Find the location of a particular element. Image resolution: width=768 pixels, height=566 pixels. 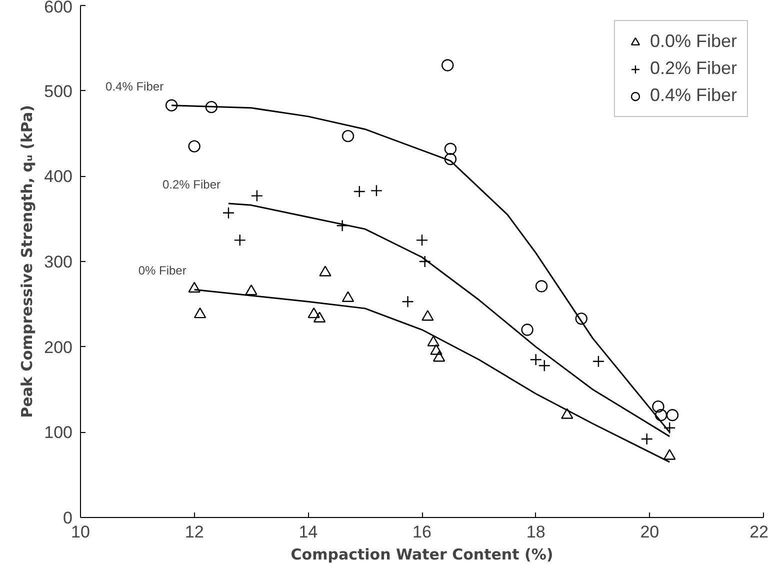

legend-label: 0.2% Fiber is located at coordinates (693, 68).